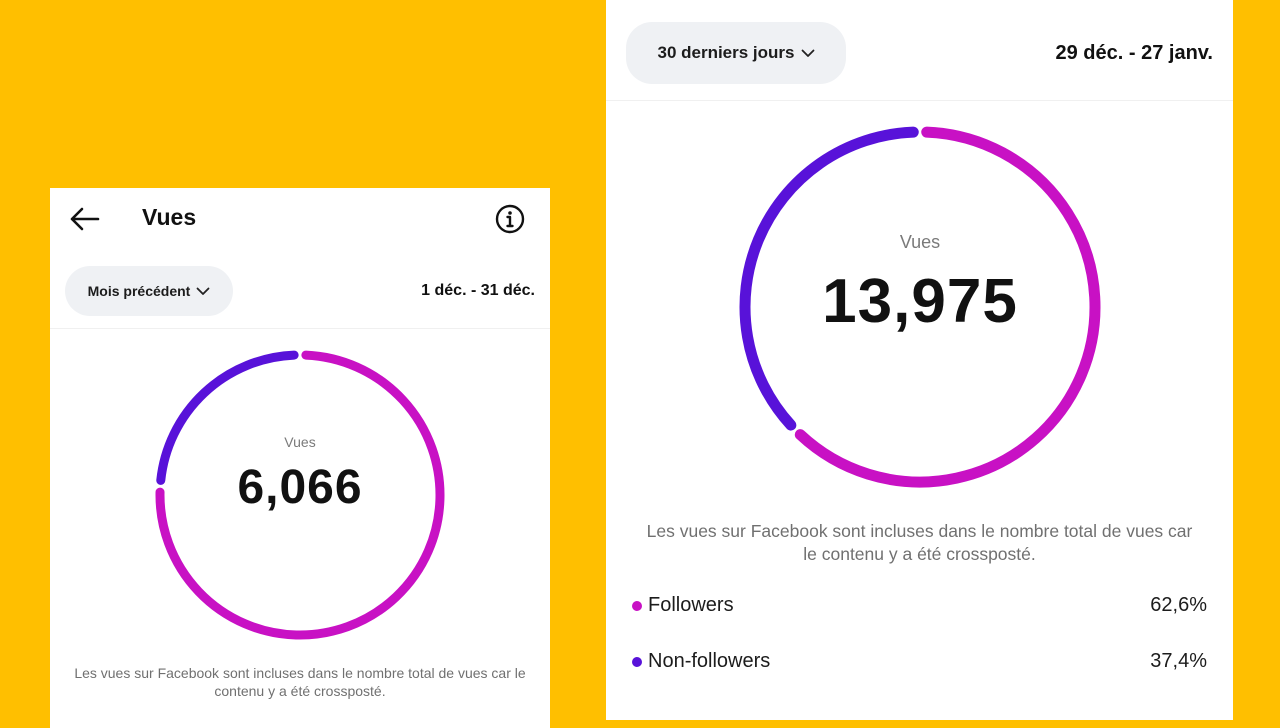 Image resolution: width=1280 pixels, height=728 pixels. Describe the element at coordinates (1134, 53) in the screenshot. I see `date-range: 29 déc. - 27 janv.` at that location.